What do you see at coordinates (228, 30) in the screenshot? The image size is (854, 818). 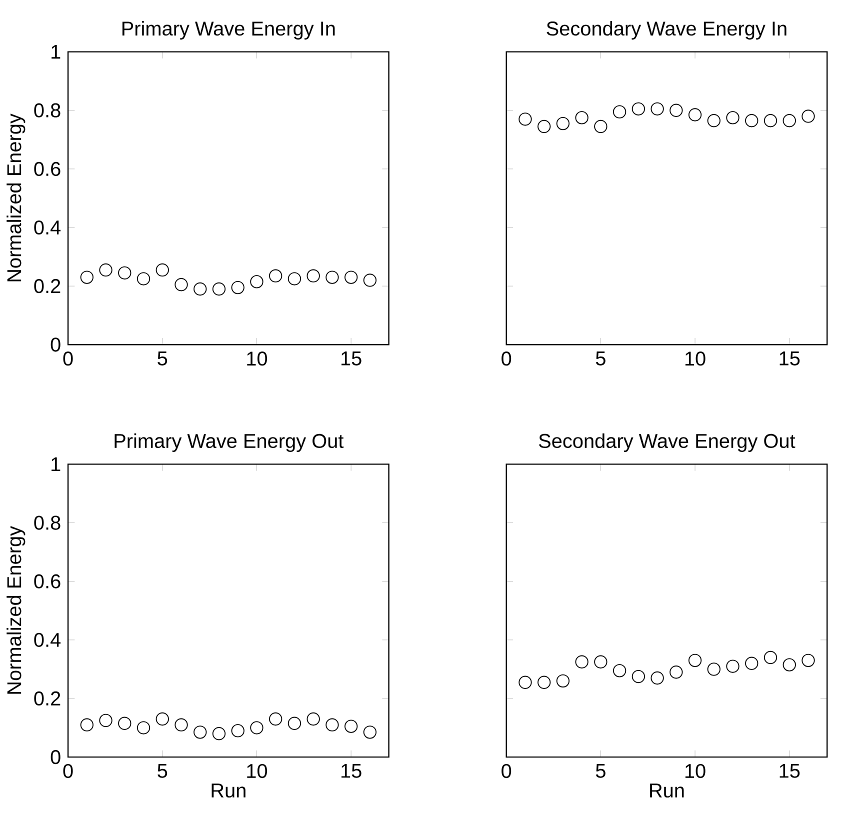 I see `chart-title: Primary Wave Energy In` at bounding box center [228, 30].